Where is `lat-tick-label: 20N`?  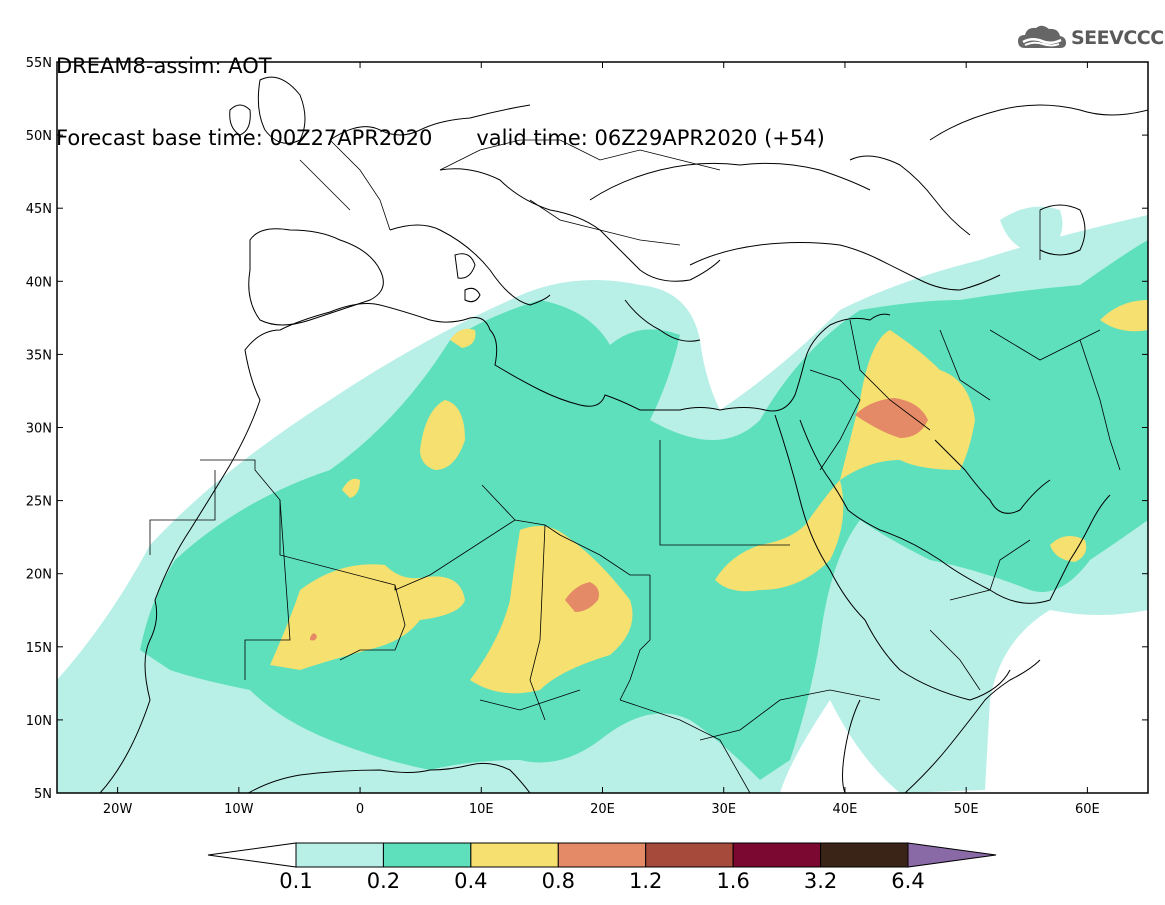
lat-tick-label: 20N is located at coordinates (39, 575).